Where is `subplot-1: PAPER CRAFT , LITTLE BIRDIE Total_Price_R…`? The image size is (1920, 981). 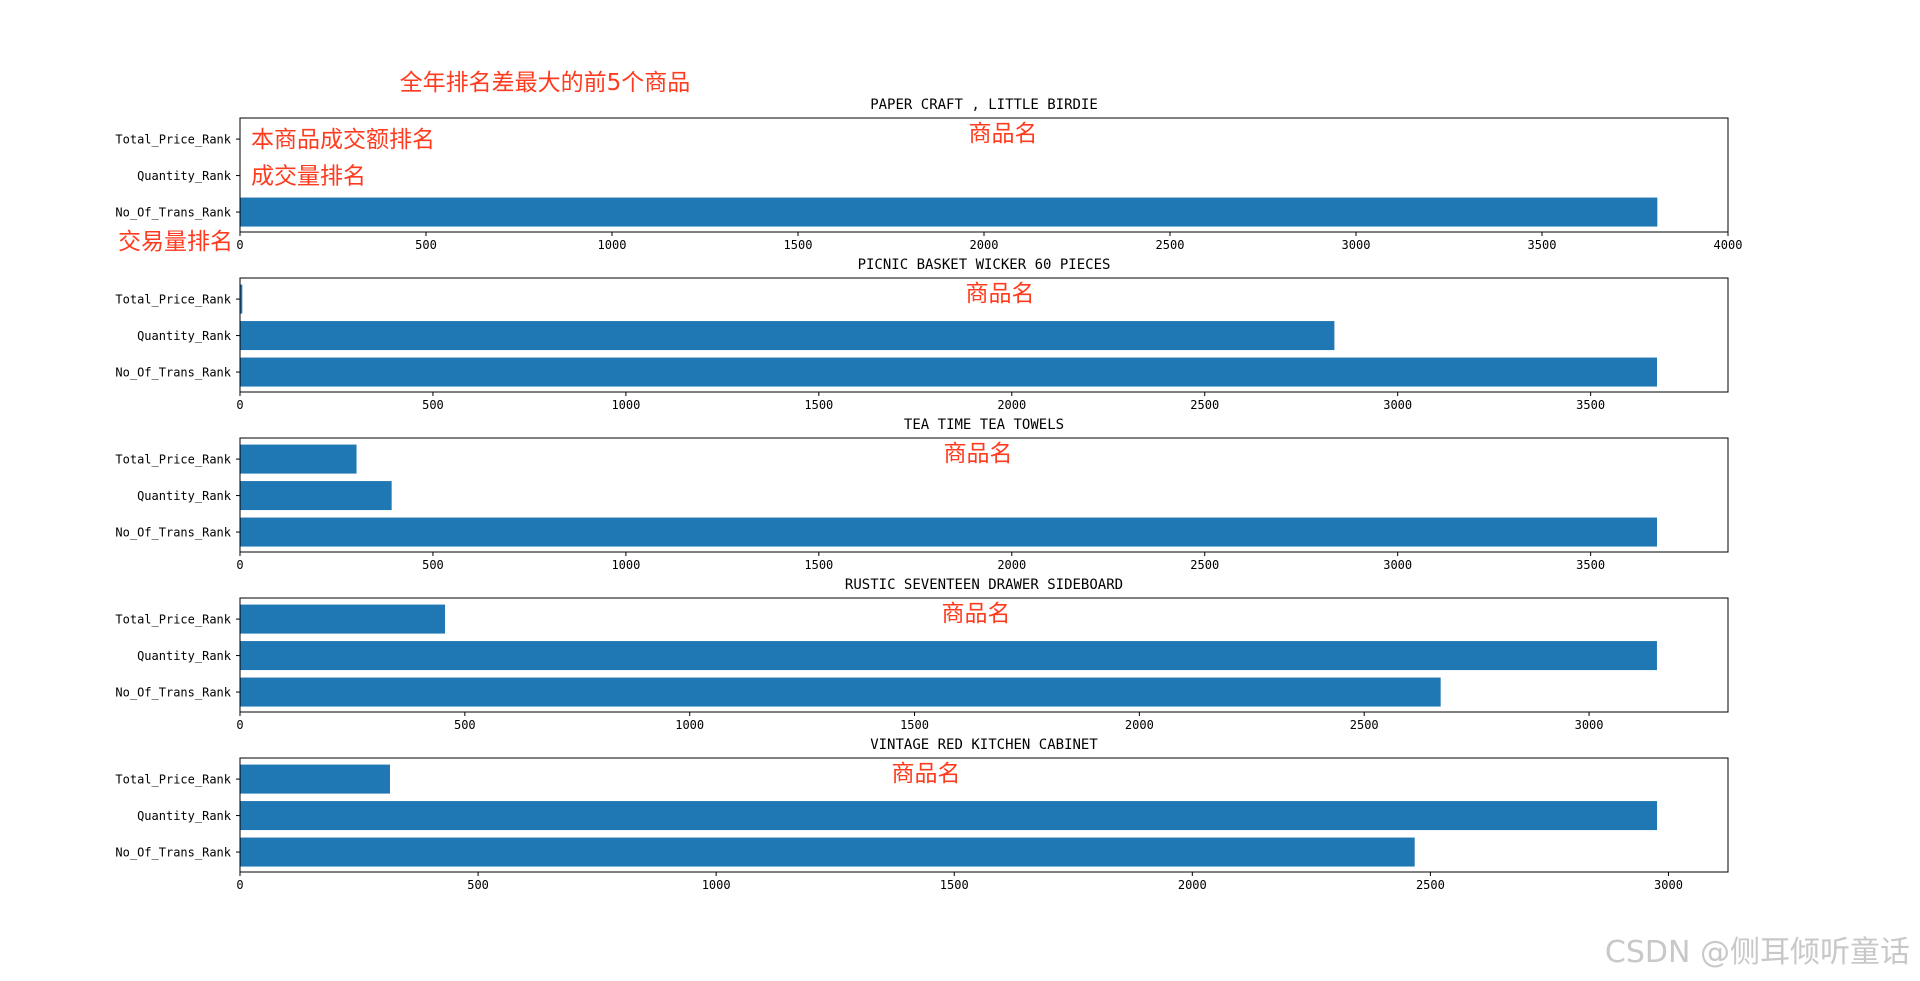 subplot-1: PAPER CRAFT , LITTLE BIRDIE Total_Price_R… is located at coordinates (928, 176).